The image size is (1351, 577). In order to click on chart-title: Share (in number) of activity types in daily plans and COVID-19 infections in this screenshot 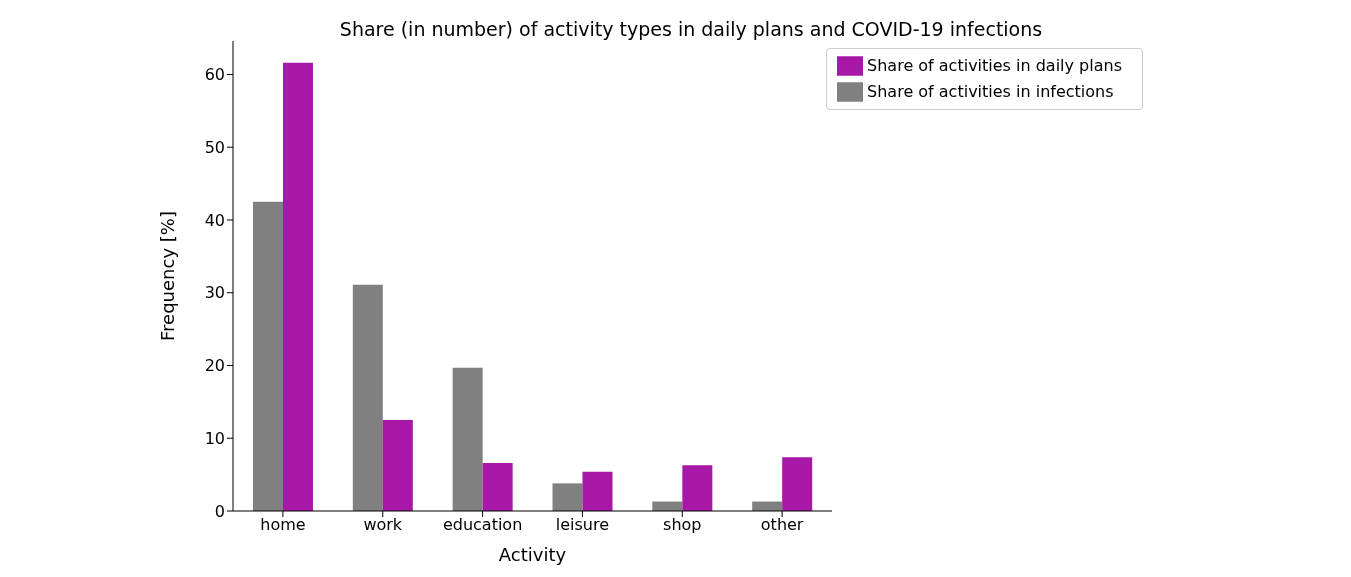, I will do `click(691, 29)`.